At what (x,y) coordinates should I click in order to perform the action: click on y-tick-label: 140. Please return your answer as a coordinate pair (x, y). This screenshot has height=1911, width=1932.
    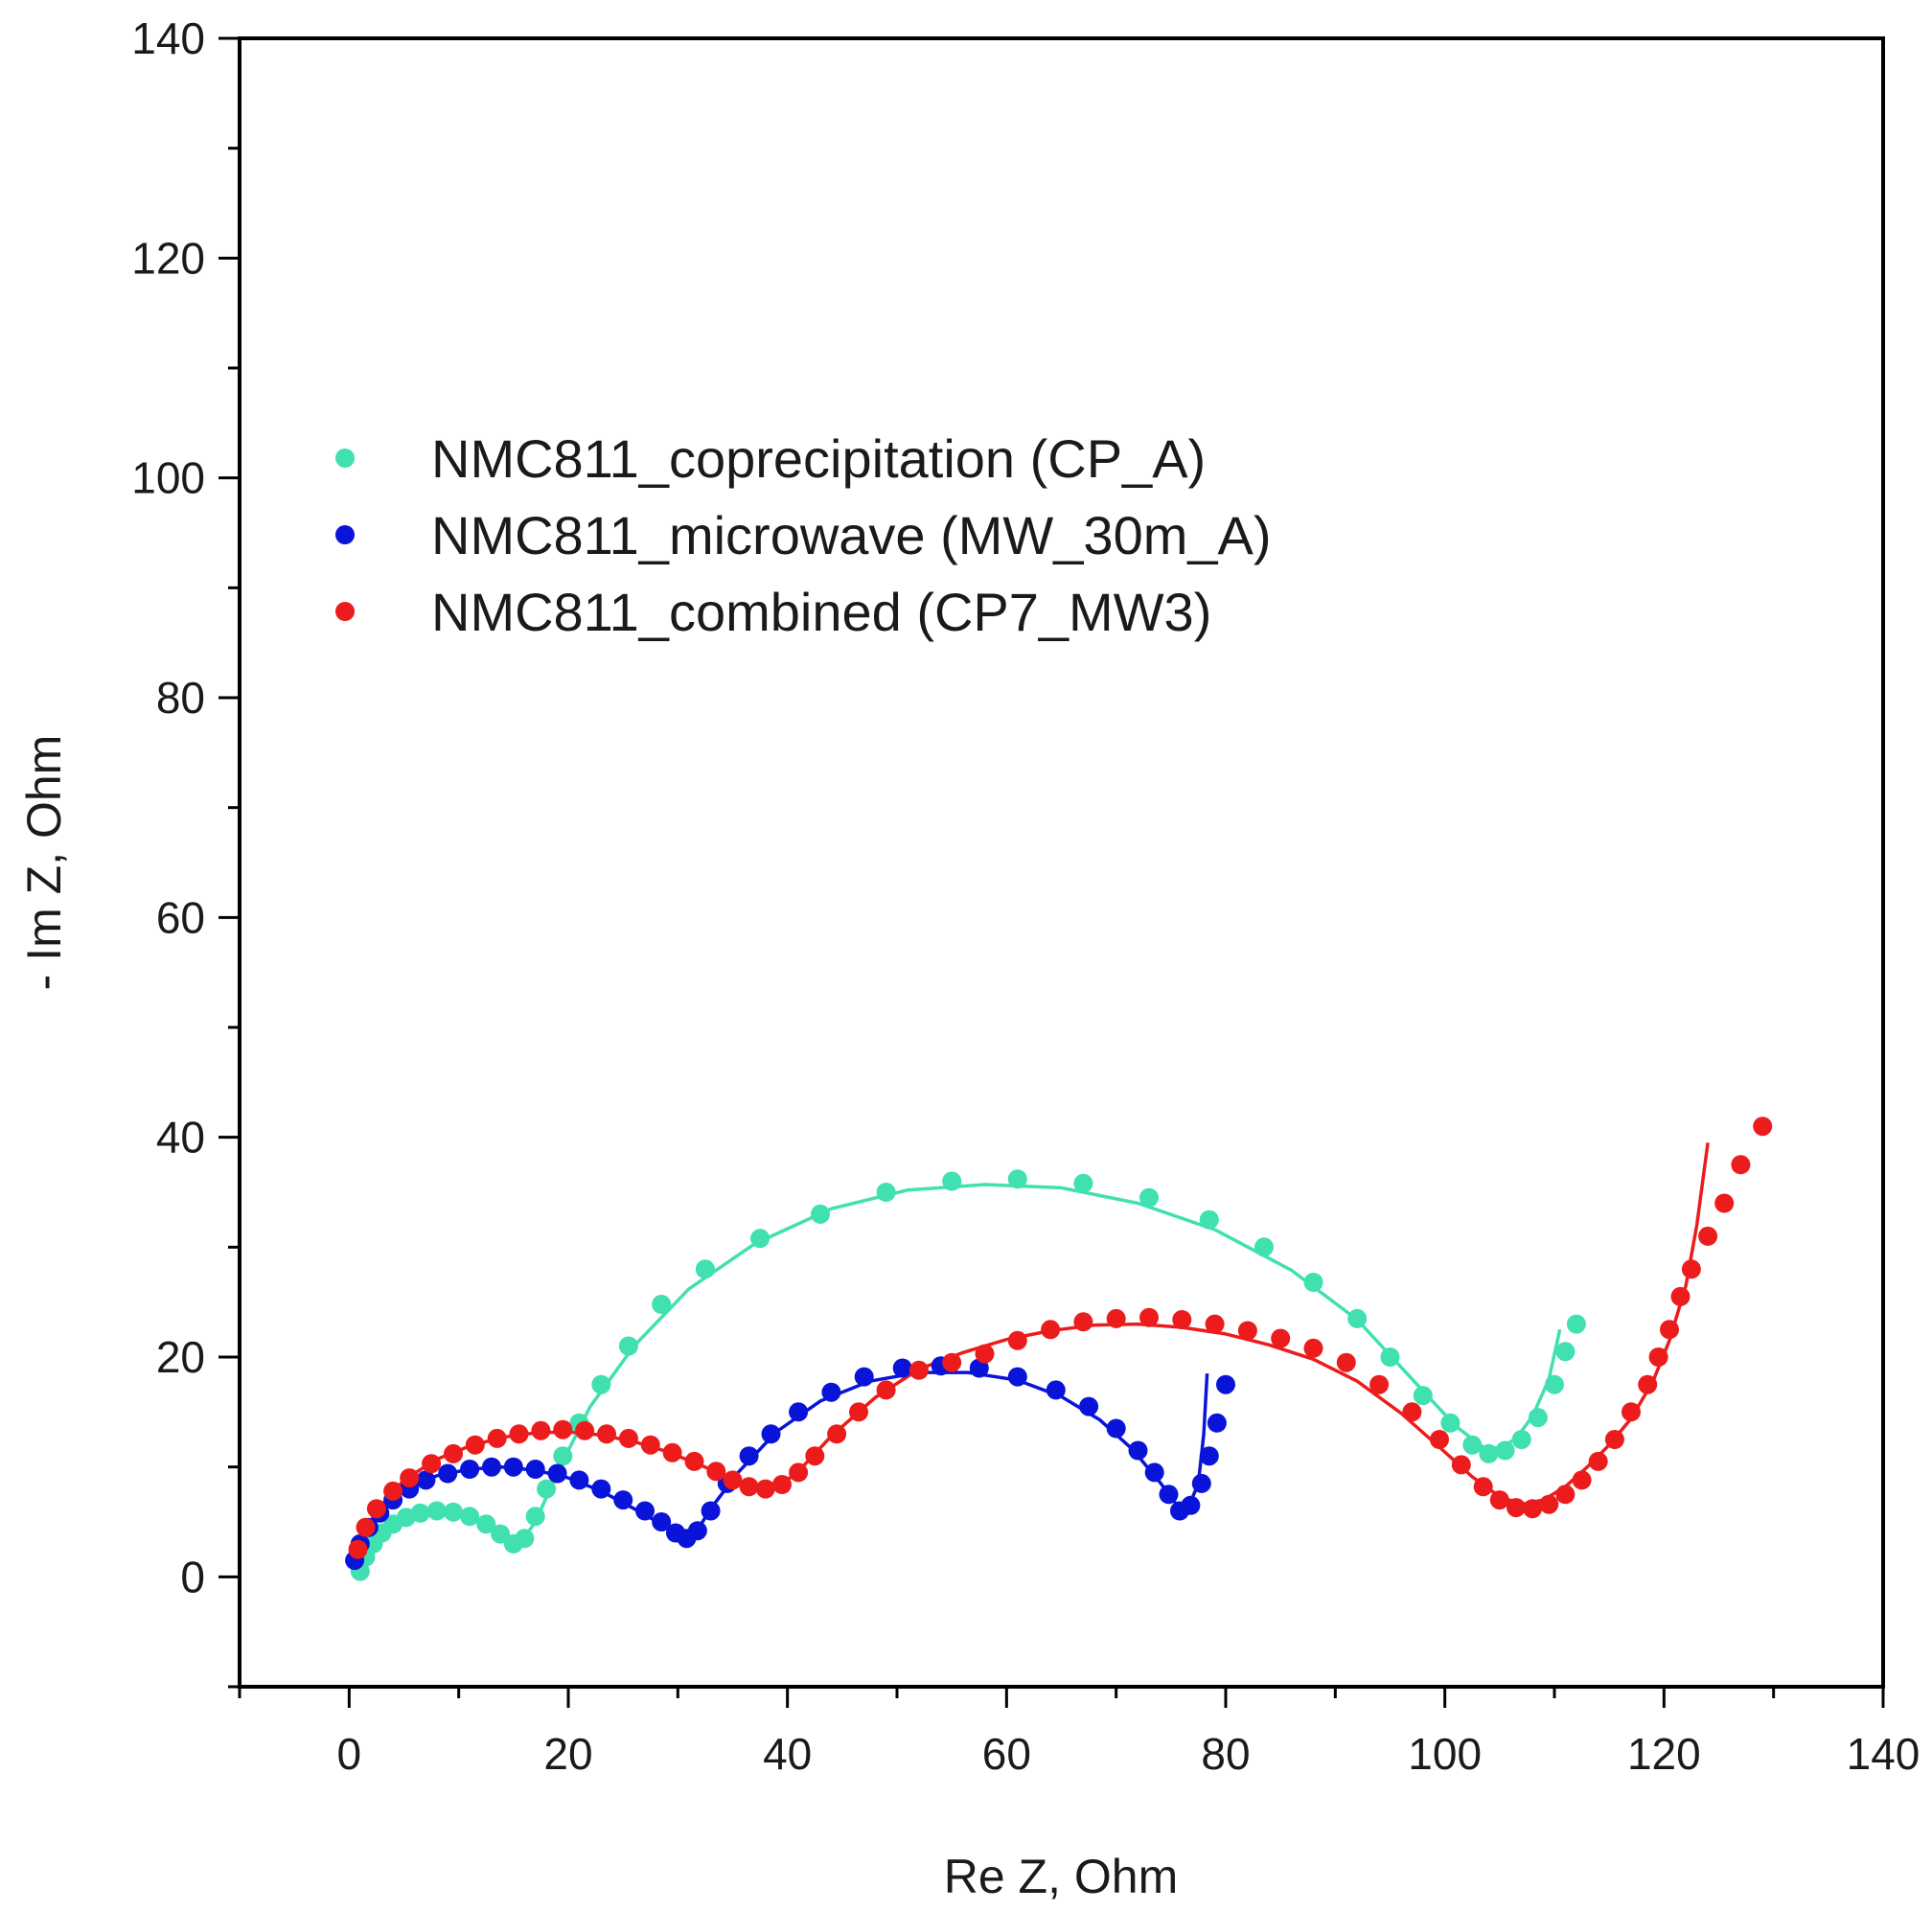
    Looking at the image, I should click on (168, 38).